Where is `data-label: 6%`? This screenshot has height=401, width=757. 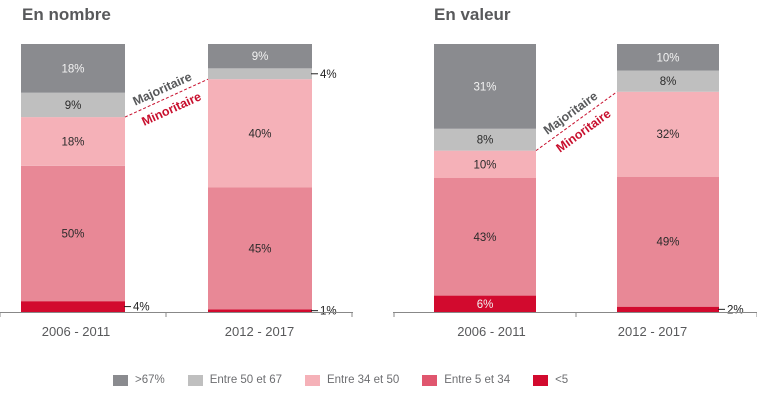 data-label: 6% is located at coordinates (485, 305).